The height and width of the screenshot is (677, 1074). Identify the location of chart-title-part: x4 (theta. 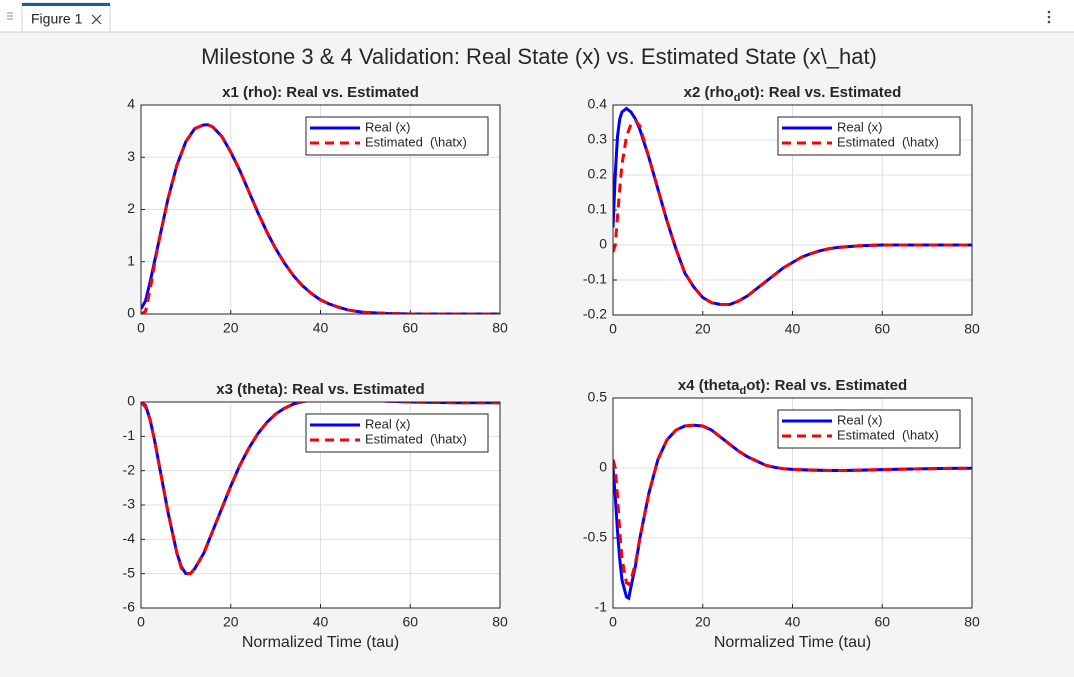
(709, 385).